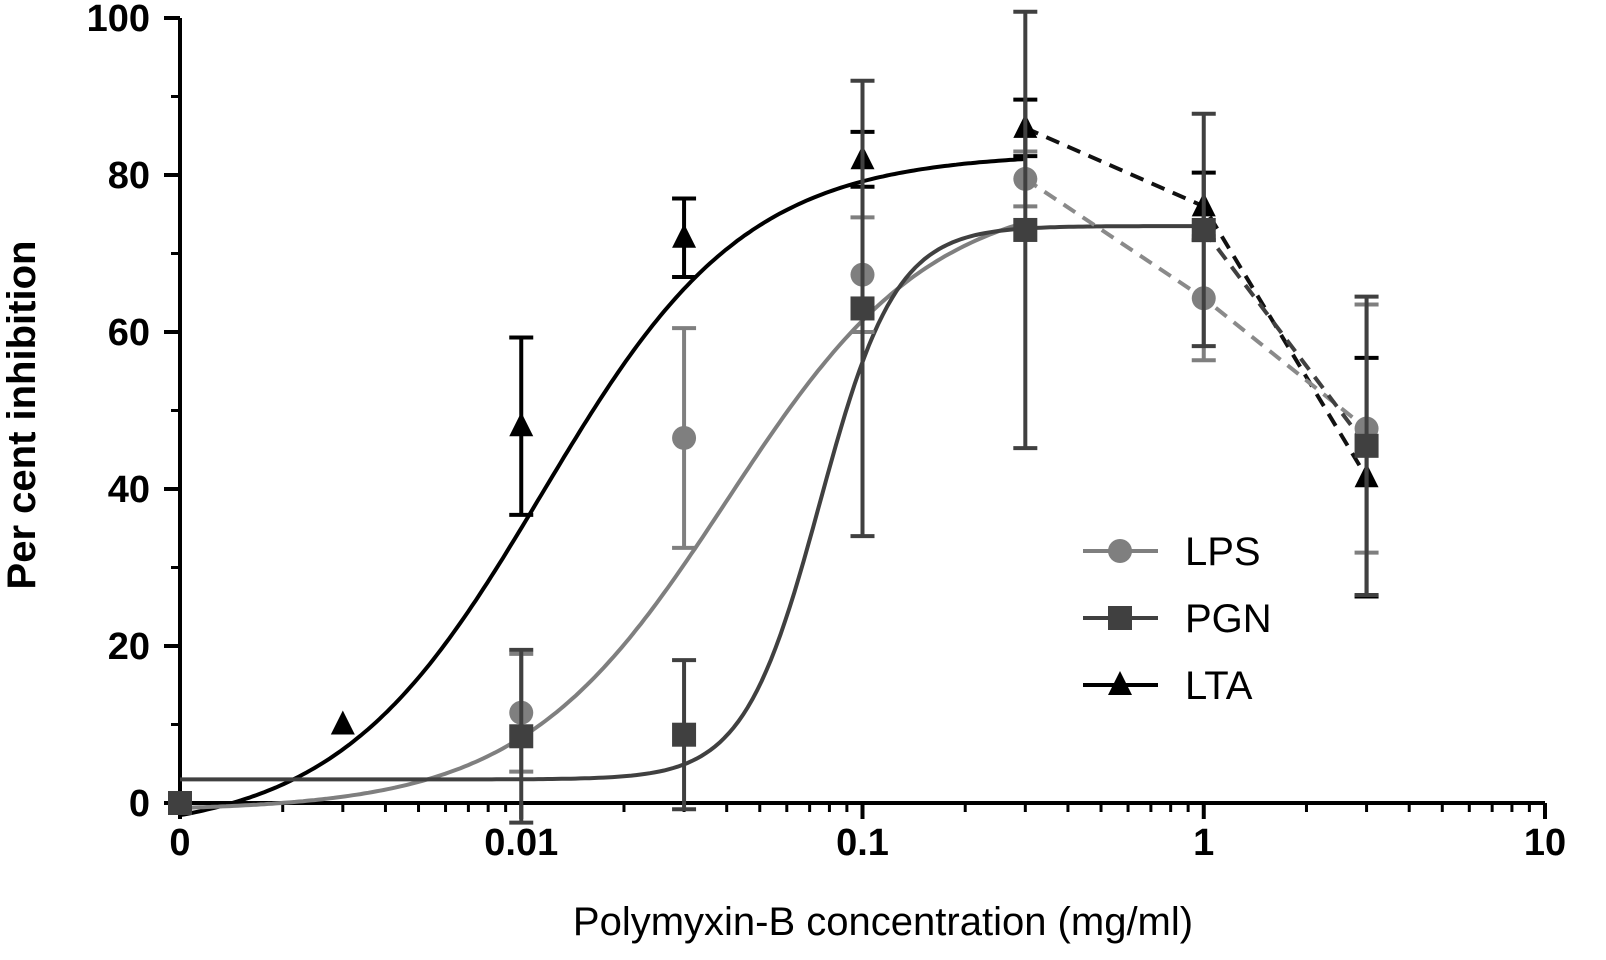  What do you see at coordinates (129, 647) in the screenshot?
I see `y-tick-label: 20` at bounding box center [129, 647].